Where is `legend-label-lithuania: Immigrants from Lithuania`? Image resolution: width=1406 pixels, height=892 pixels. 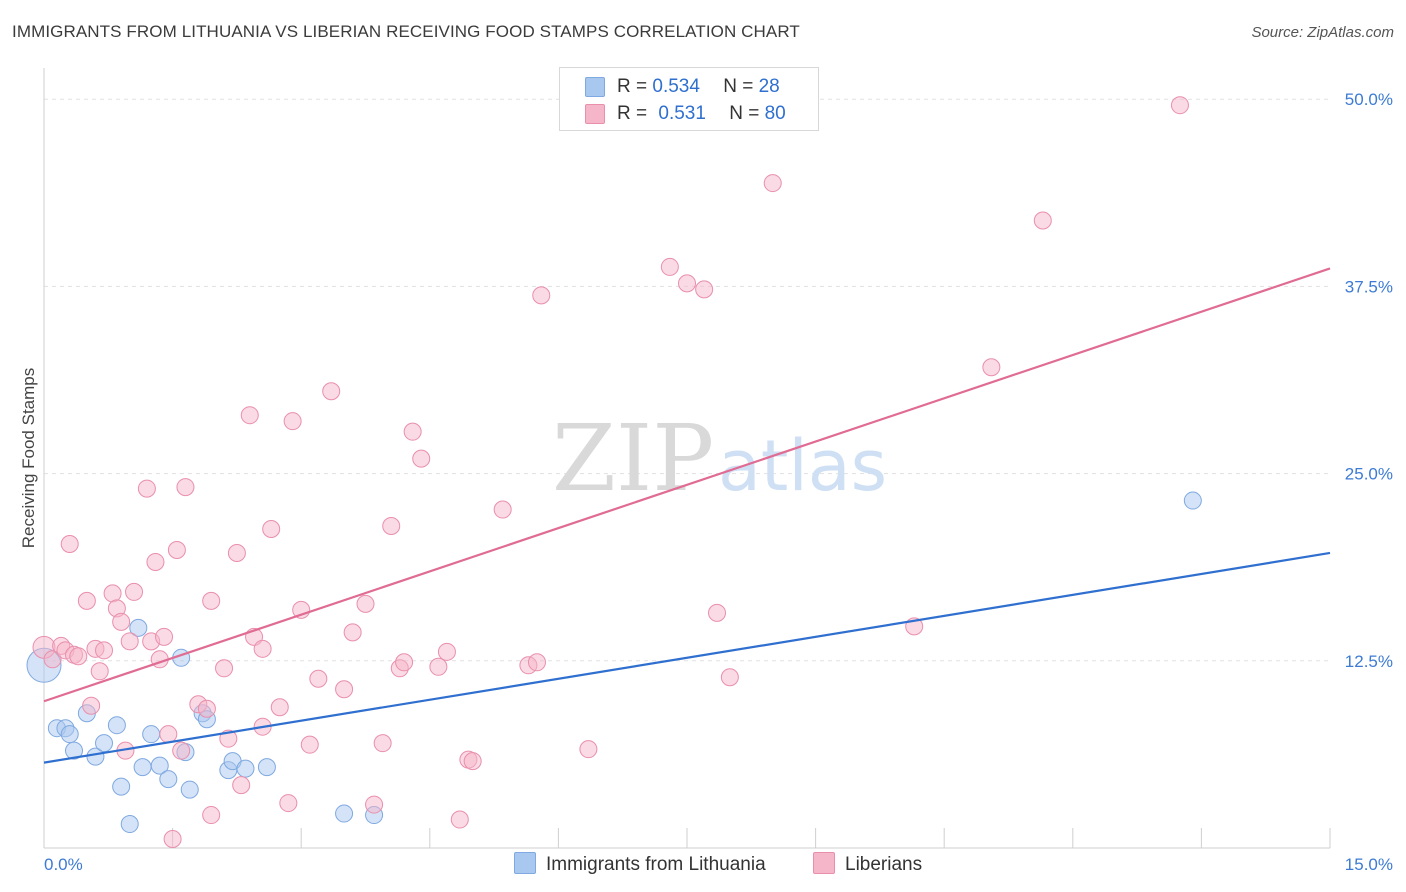 legend-label-lithuania: Immigrants from Lithuania is located at coordinates (656, 864).